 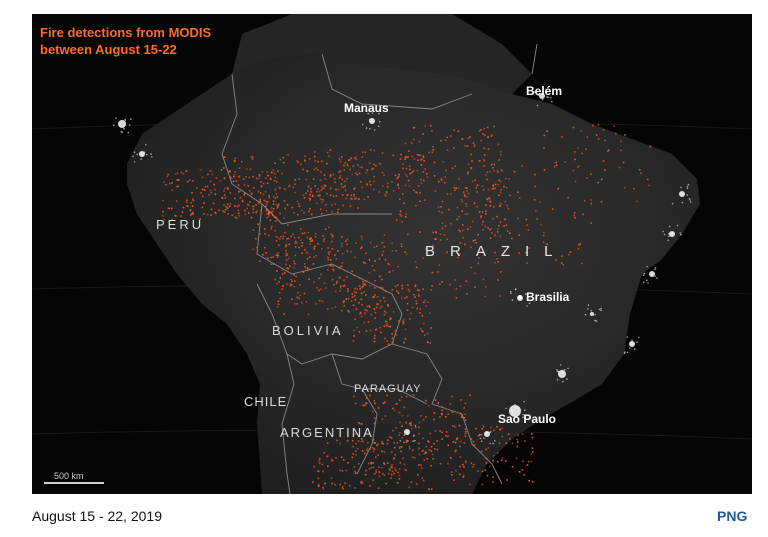 I want to click on map-title-line-2: between August 15-22, so click(x=108, y=49).